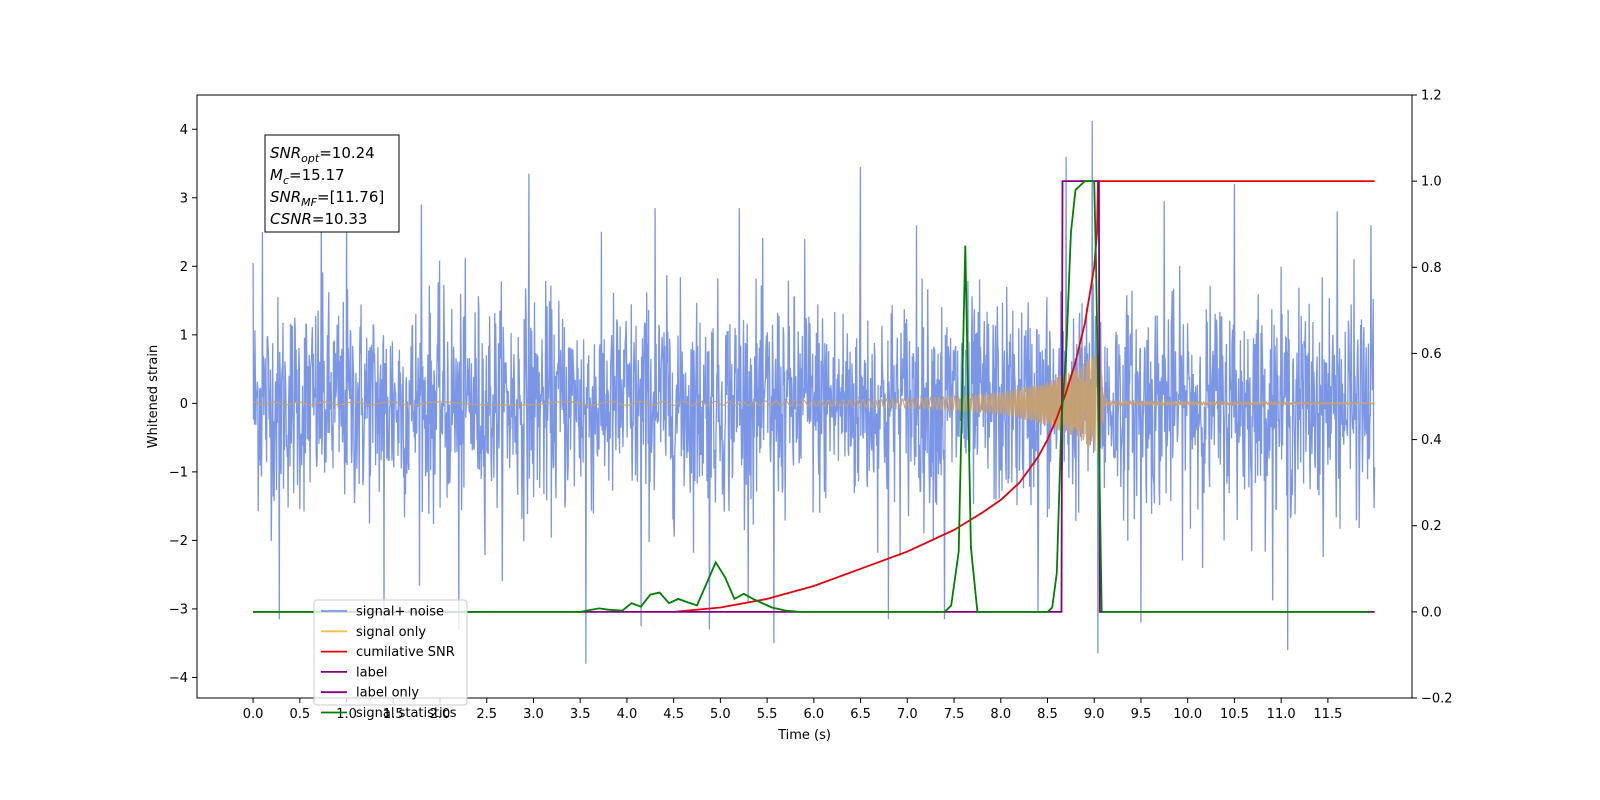 This screenshot has height=800, width=1600. I want to click on legend-entry: signal+ noise, so click(400, 612).